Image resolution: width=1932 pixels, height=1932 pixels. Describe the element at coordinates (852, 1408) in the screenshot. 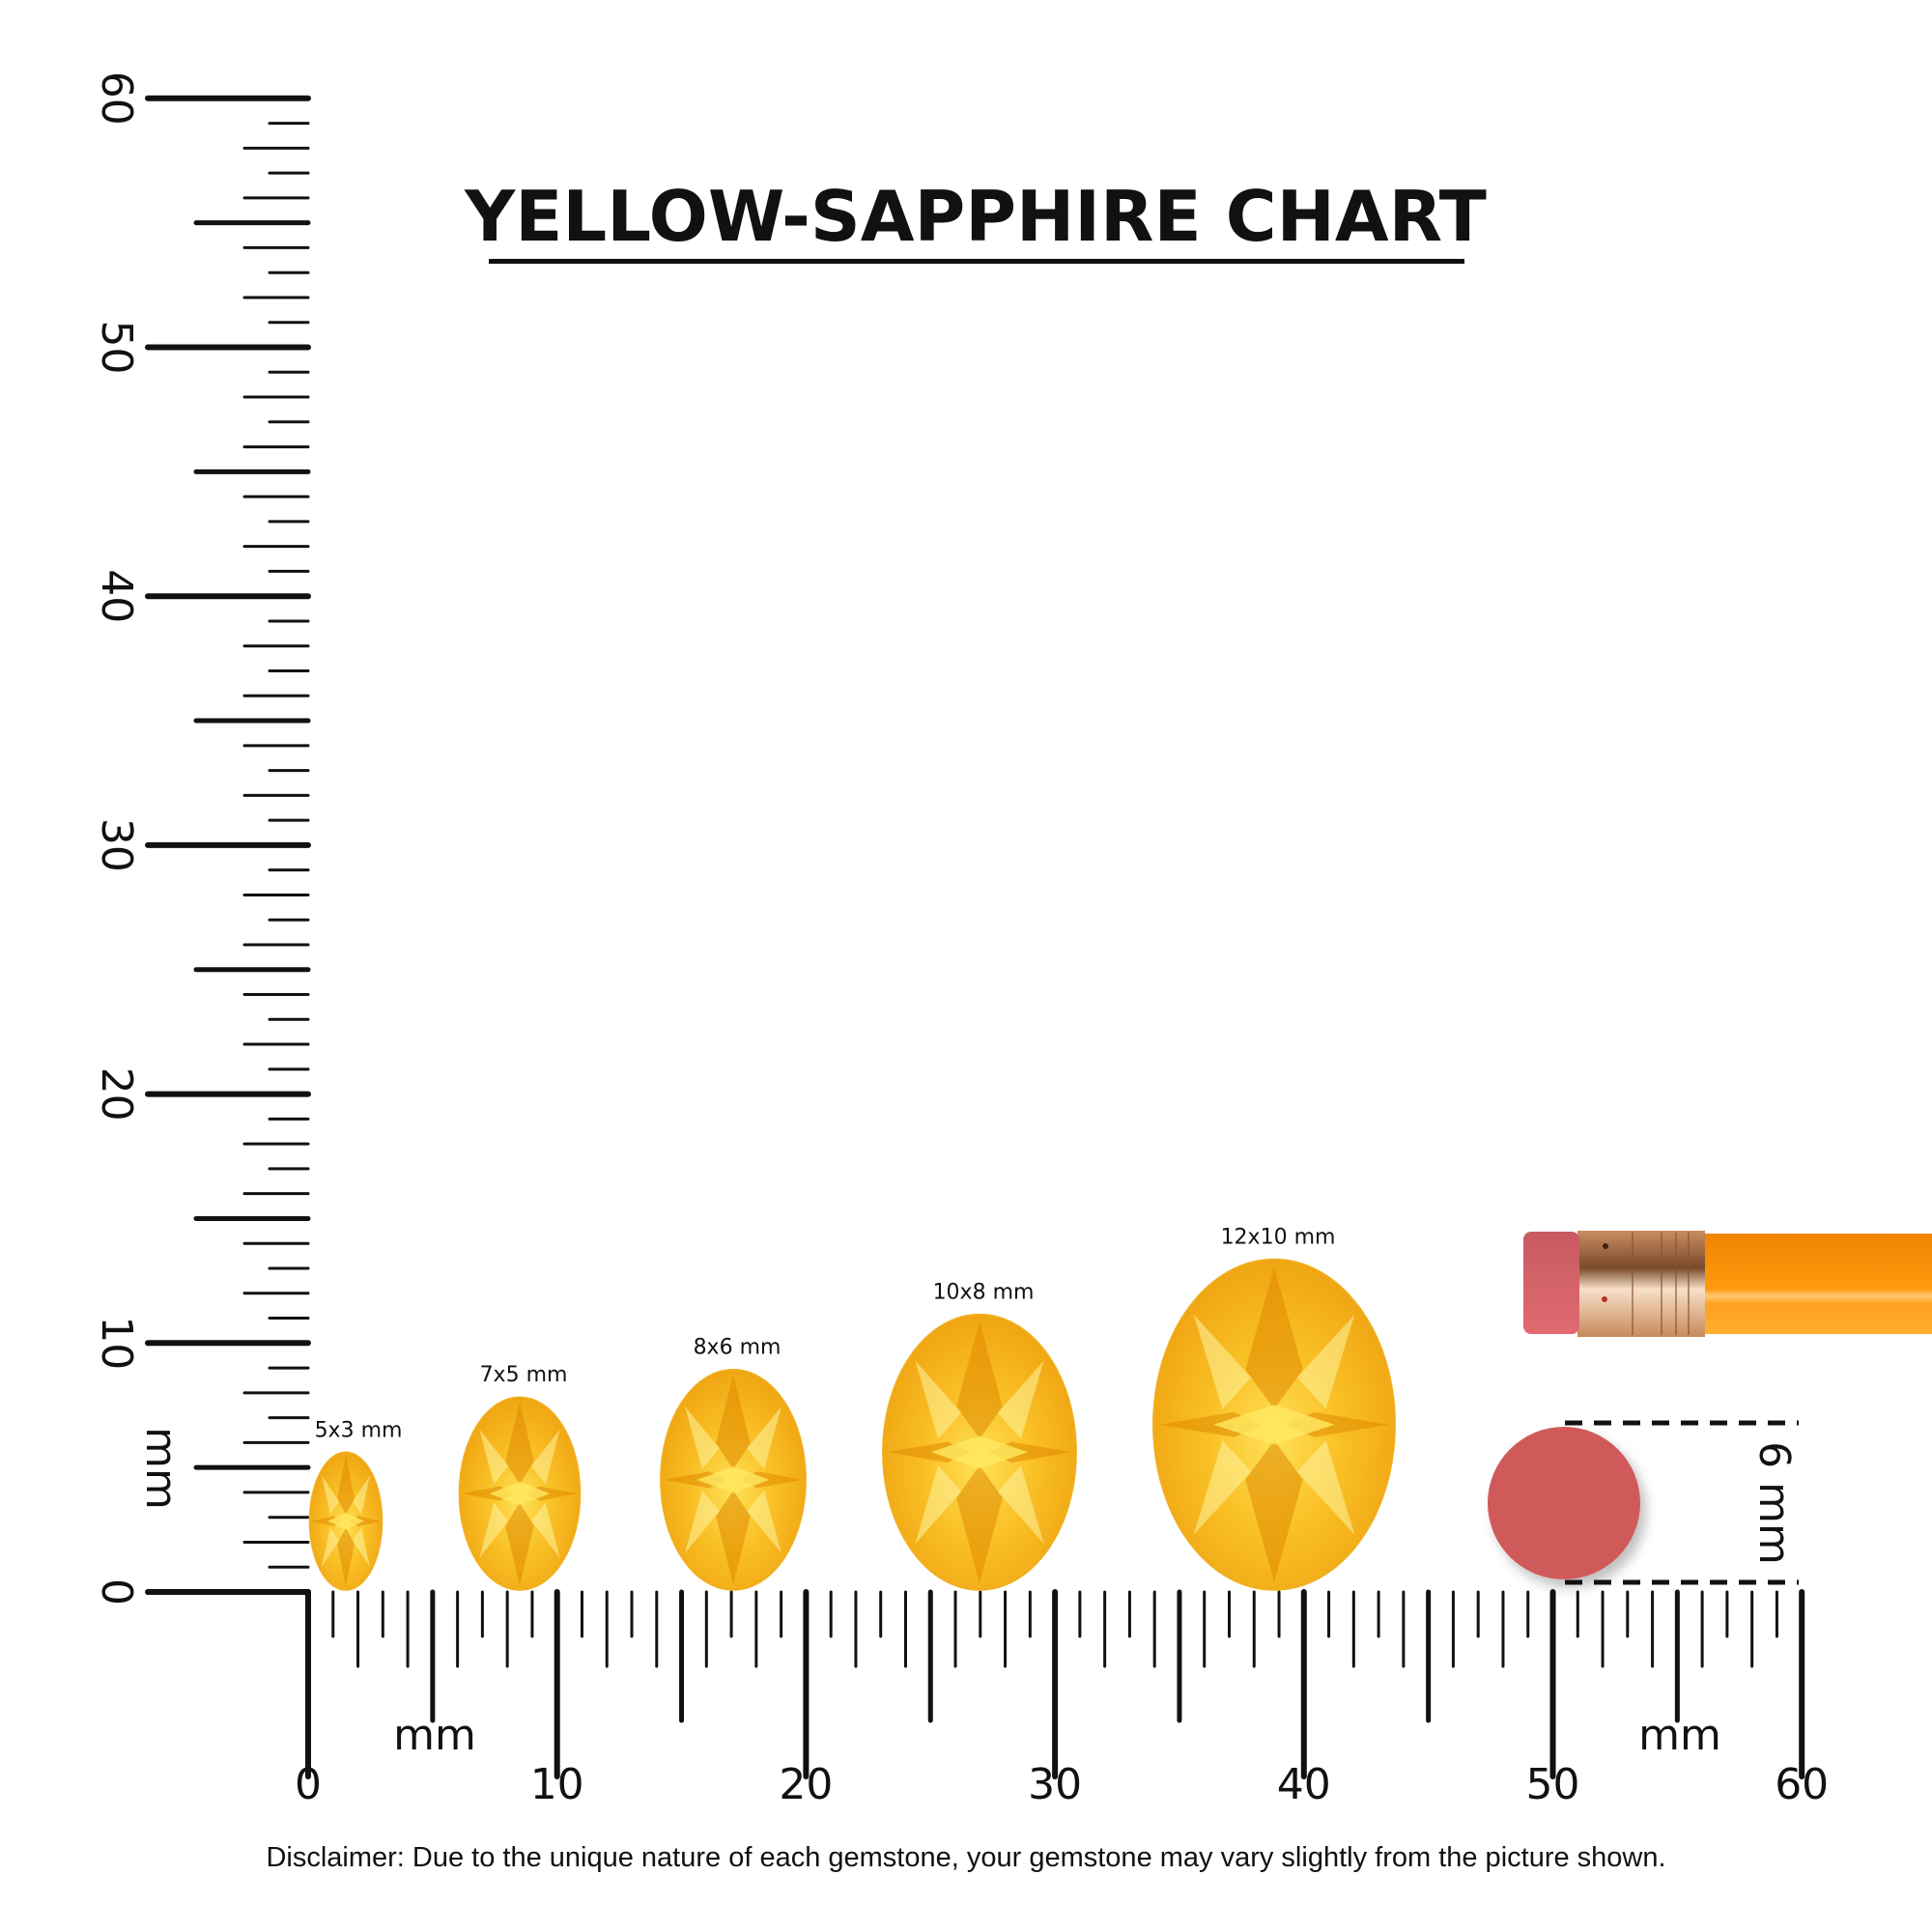

I see `gemstones: 5x3 mm 7x5 mm 8x6 mm 10x8 mm 12x10 mm` at that location.